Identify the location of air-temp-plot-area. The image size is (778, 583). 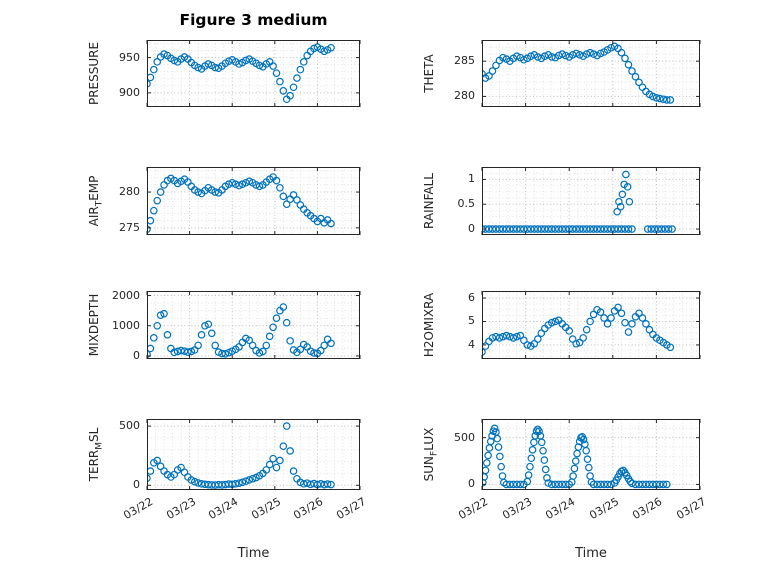
(253, 201).